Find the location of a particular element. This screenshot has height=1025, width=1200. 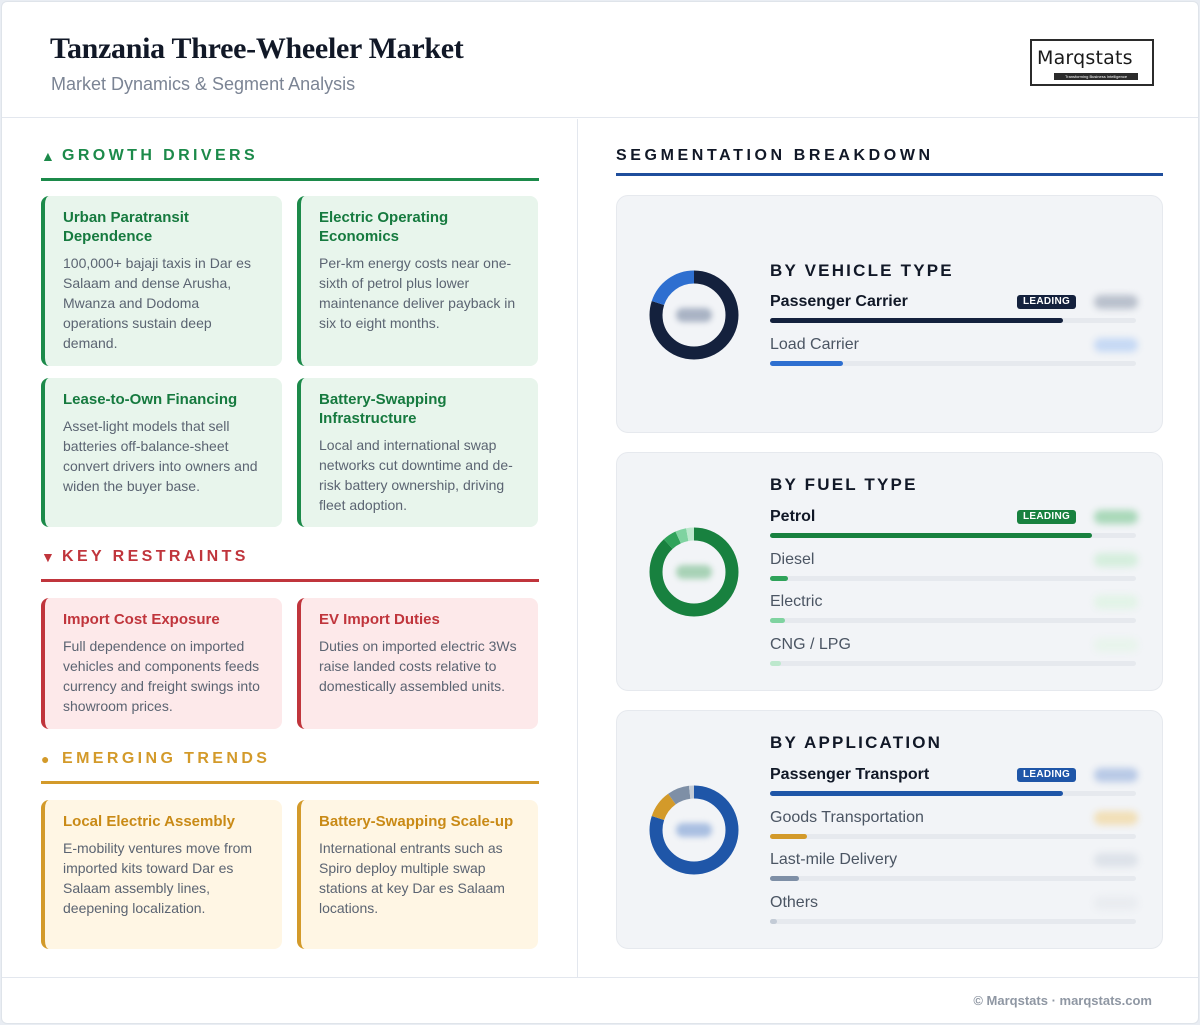

panel-title: BY VEHICLE TYPE is located at coordinates (862, 270).